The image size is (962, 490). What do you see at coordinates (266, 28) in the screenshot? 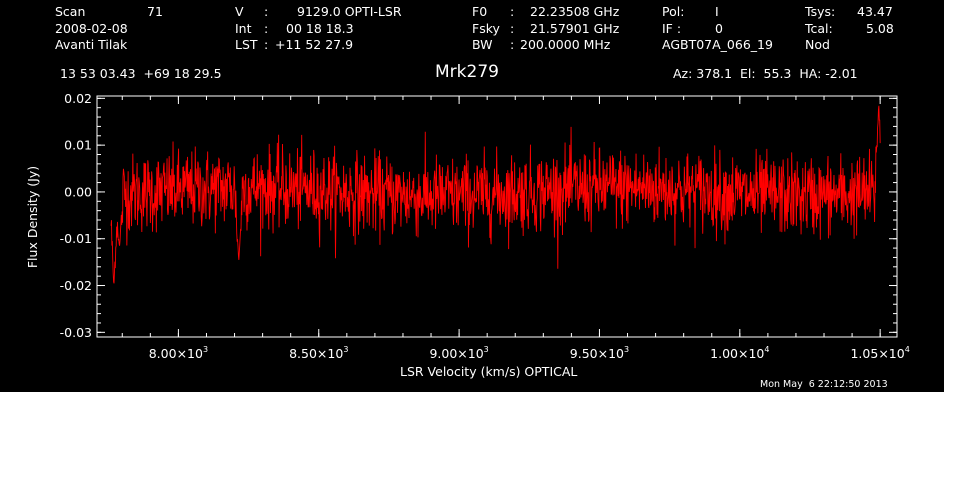
I see `int-sep: :` at bounding box center [266, 28].